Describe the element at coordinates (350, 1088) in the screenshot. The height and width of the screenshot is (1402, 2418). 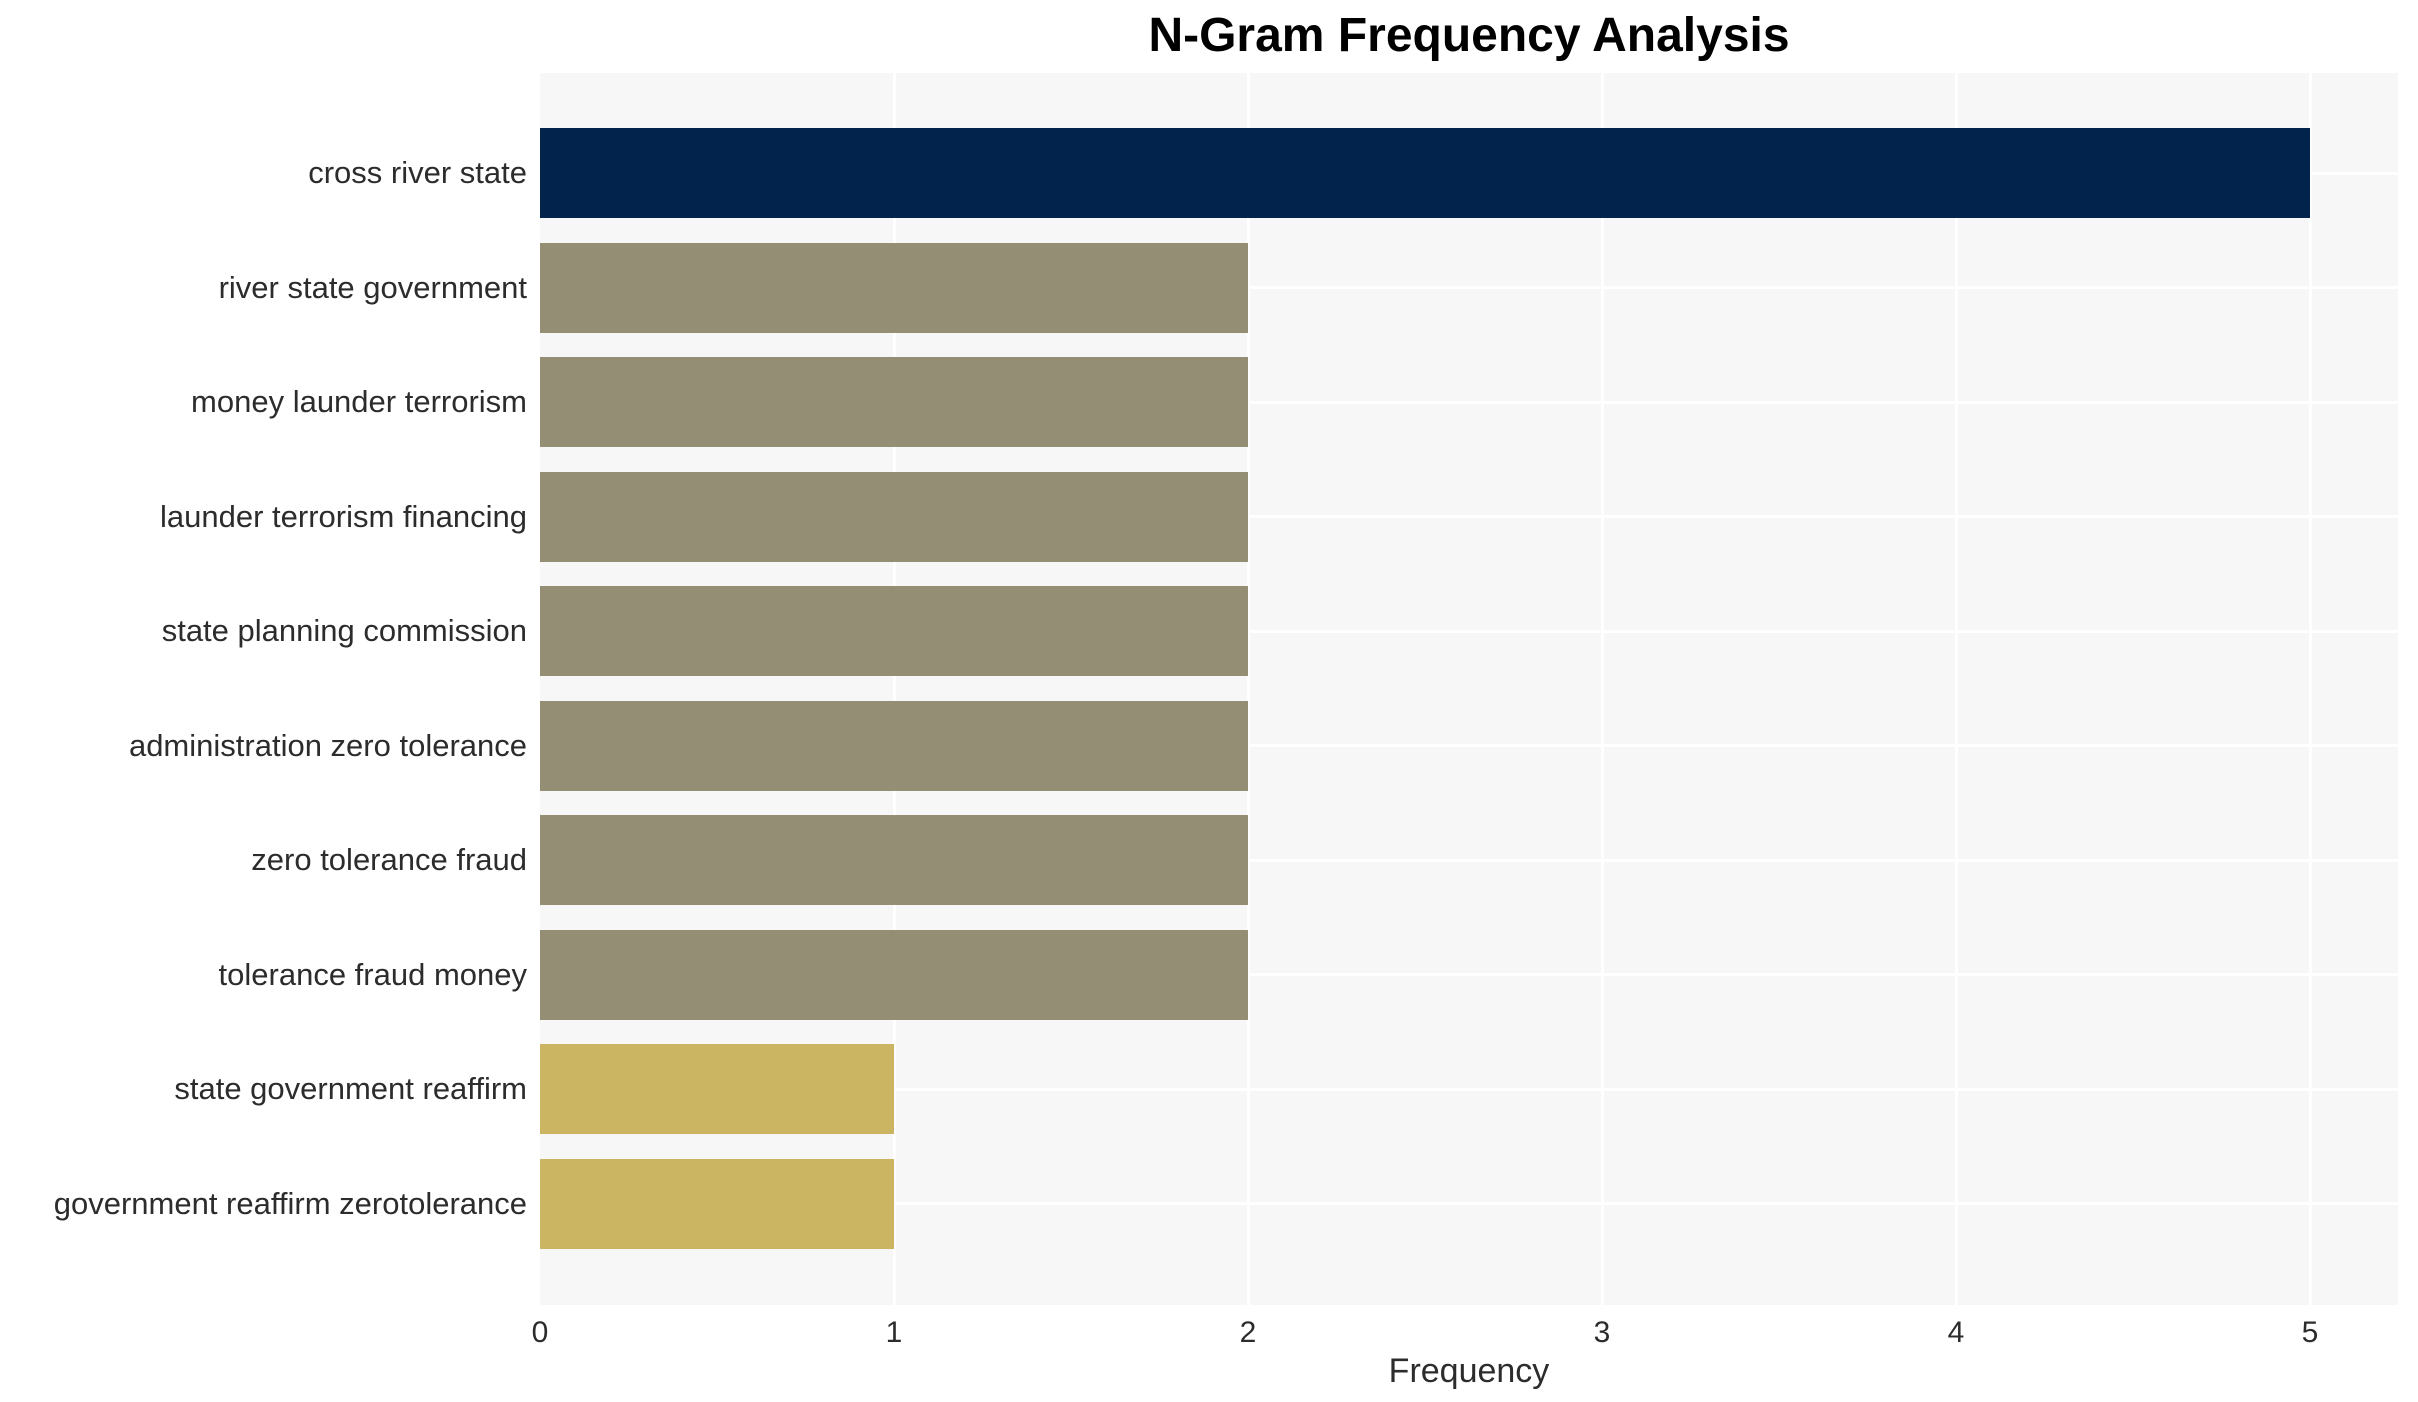
I see `y-axis-label: state government reaffirm` at that location.